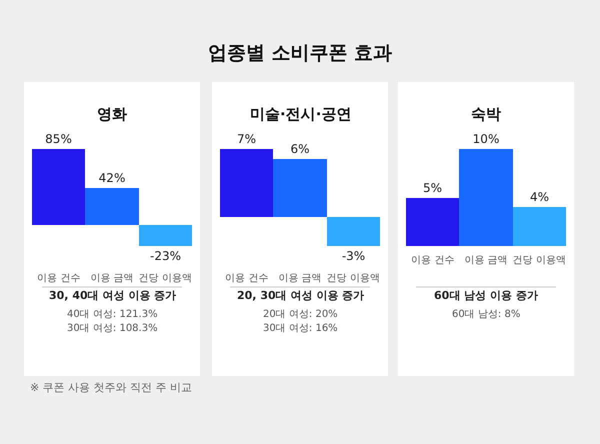  What do you see at coordinates (540, 197) in the screenshot?
I see `data-label: 4%` at bounding box center [540, 197].